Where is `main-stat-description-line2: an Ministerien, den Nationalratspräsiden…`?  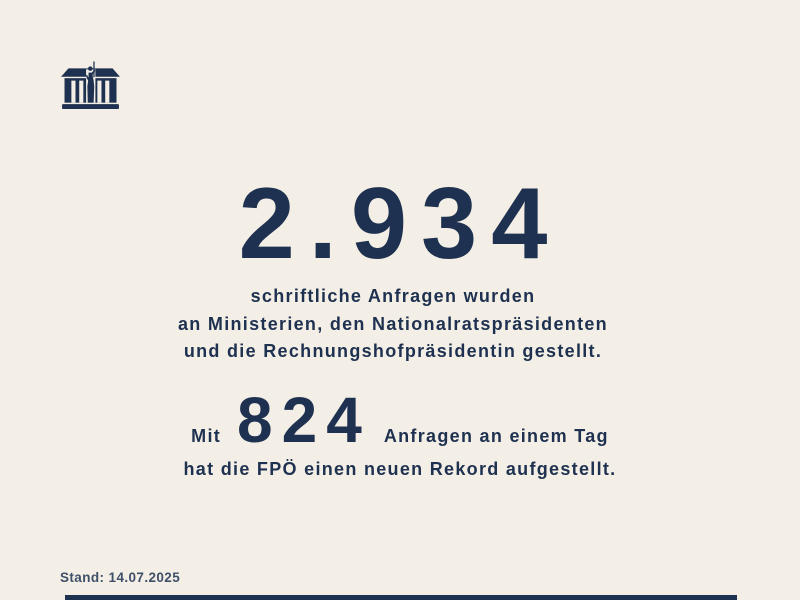
main-stat-description-line2: an Ministerien, den Nationalratspräsiden… is located at coordinates (393, 323).